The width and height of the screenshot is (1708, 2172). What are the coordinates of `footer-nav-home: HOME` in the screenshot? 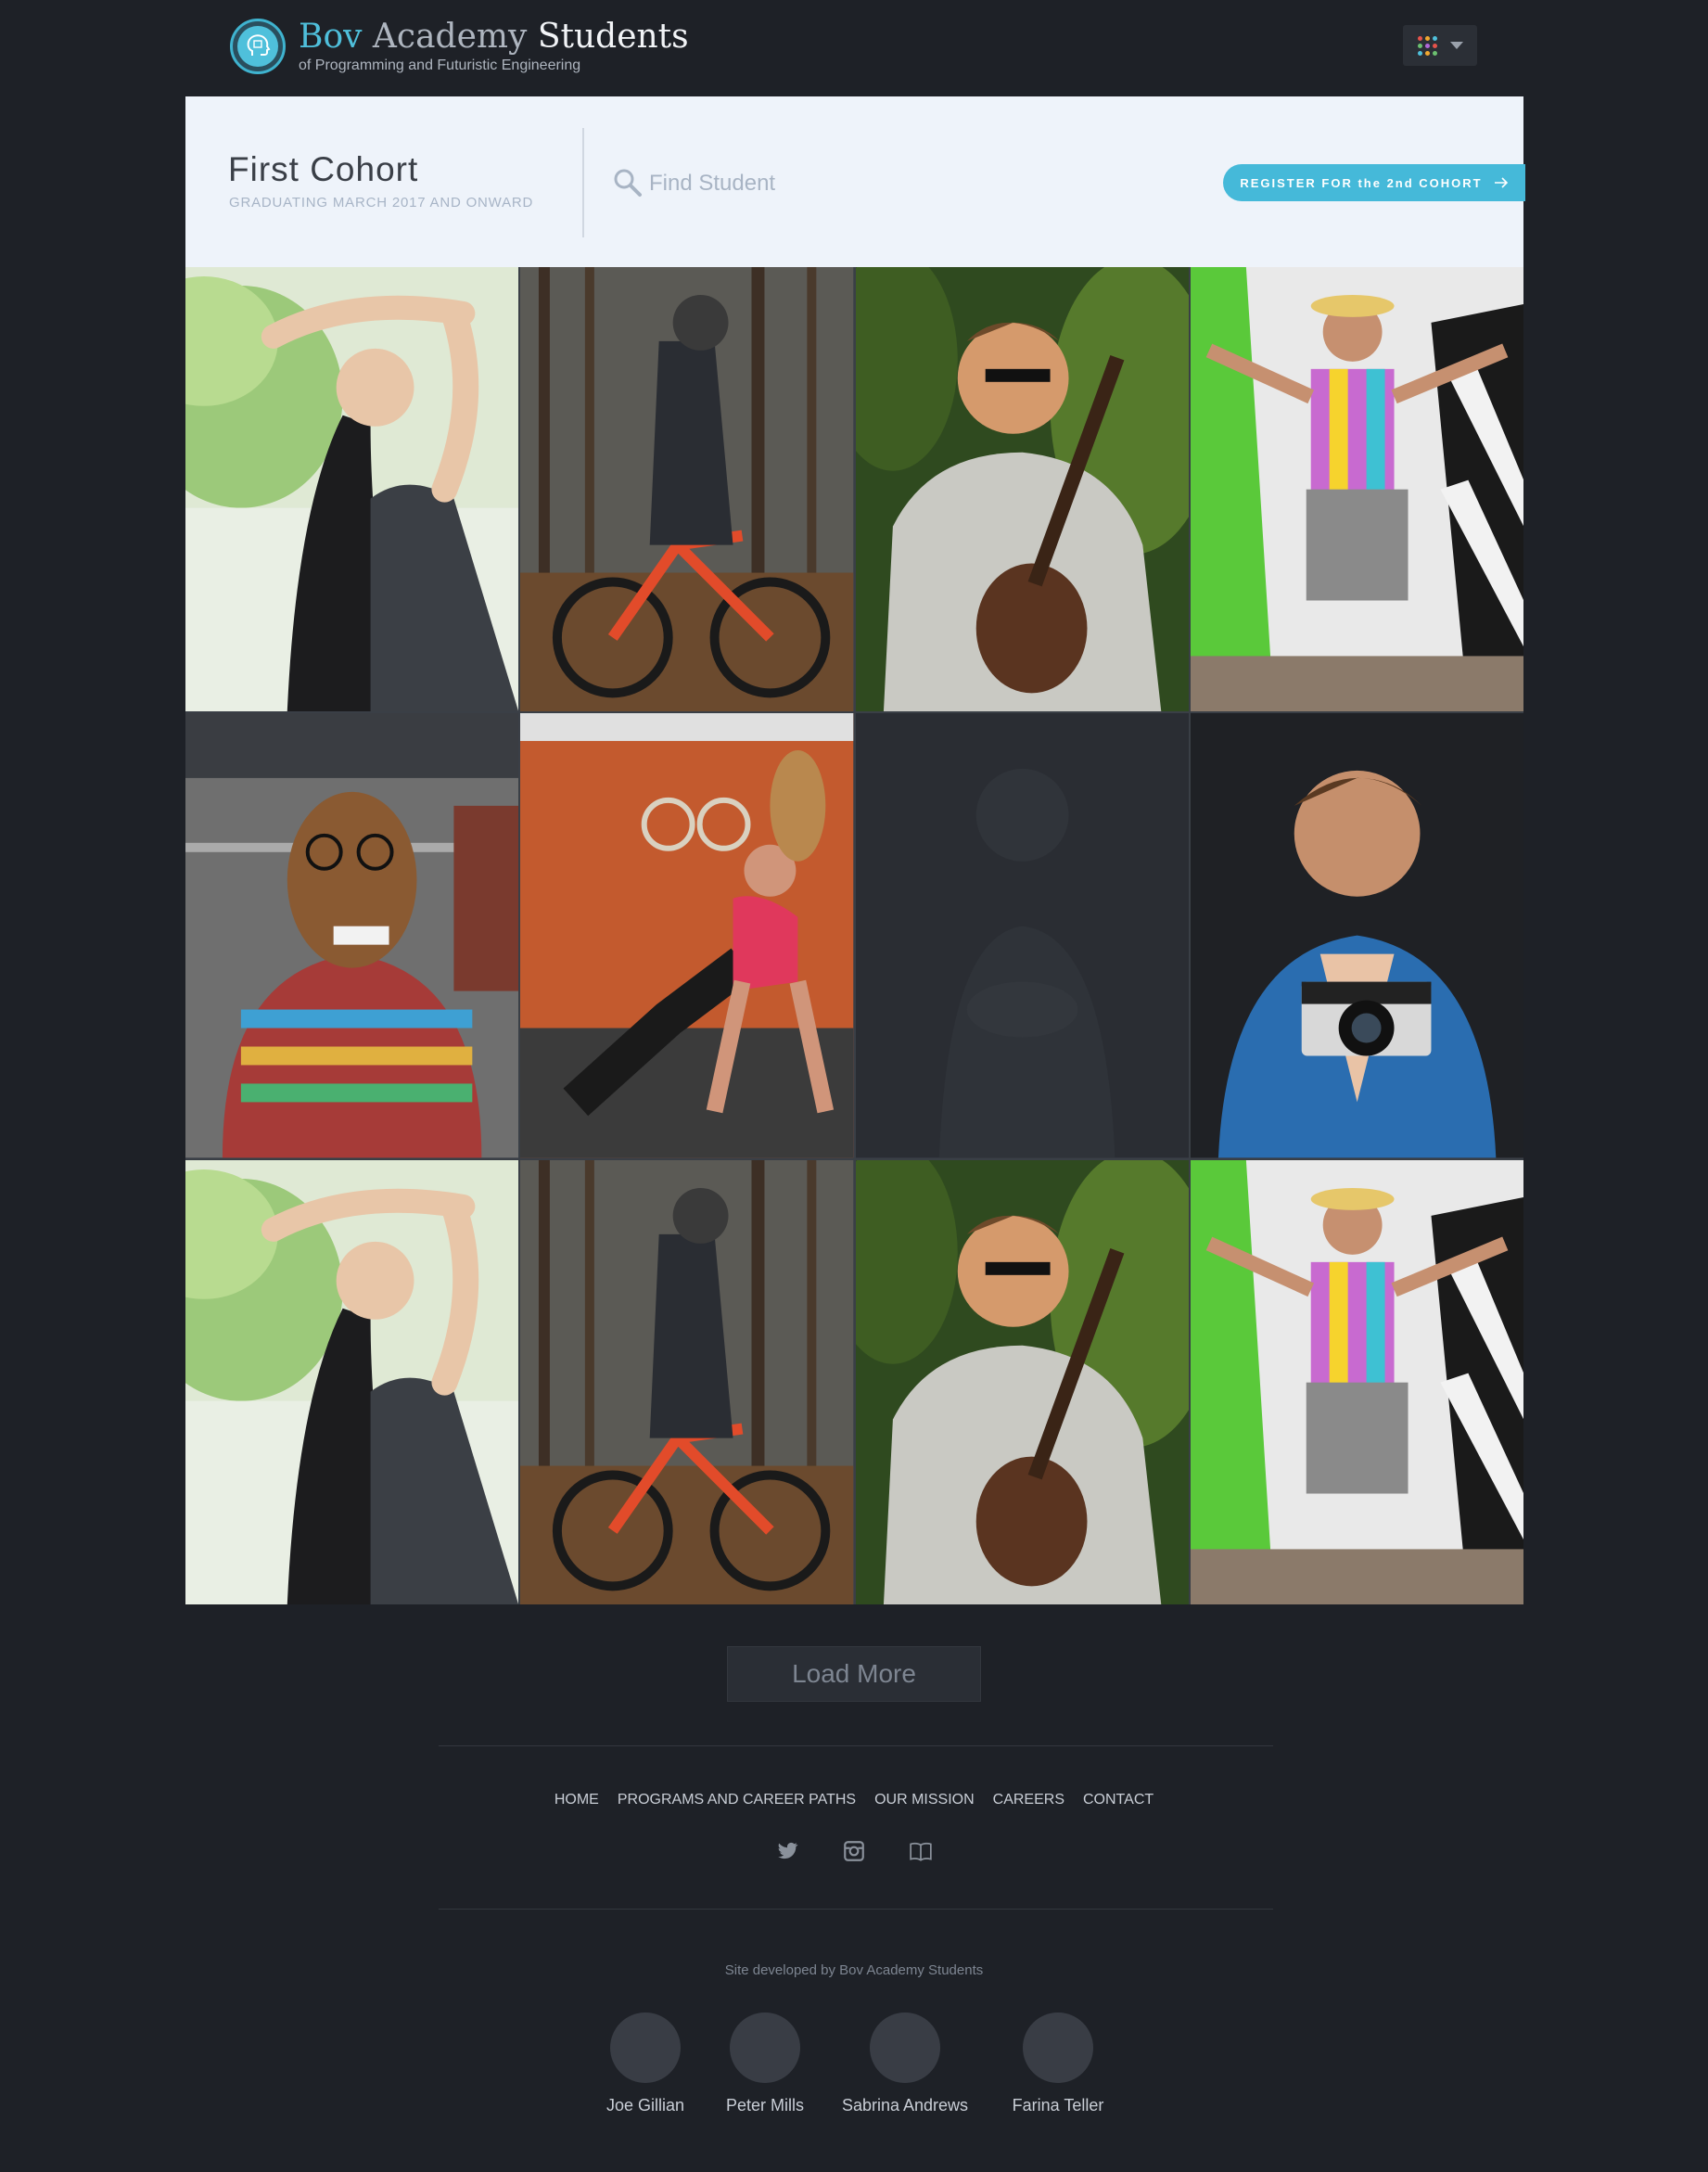 It's located at (576, 1800).